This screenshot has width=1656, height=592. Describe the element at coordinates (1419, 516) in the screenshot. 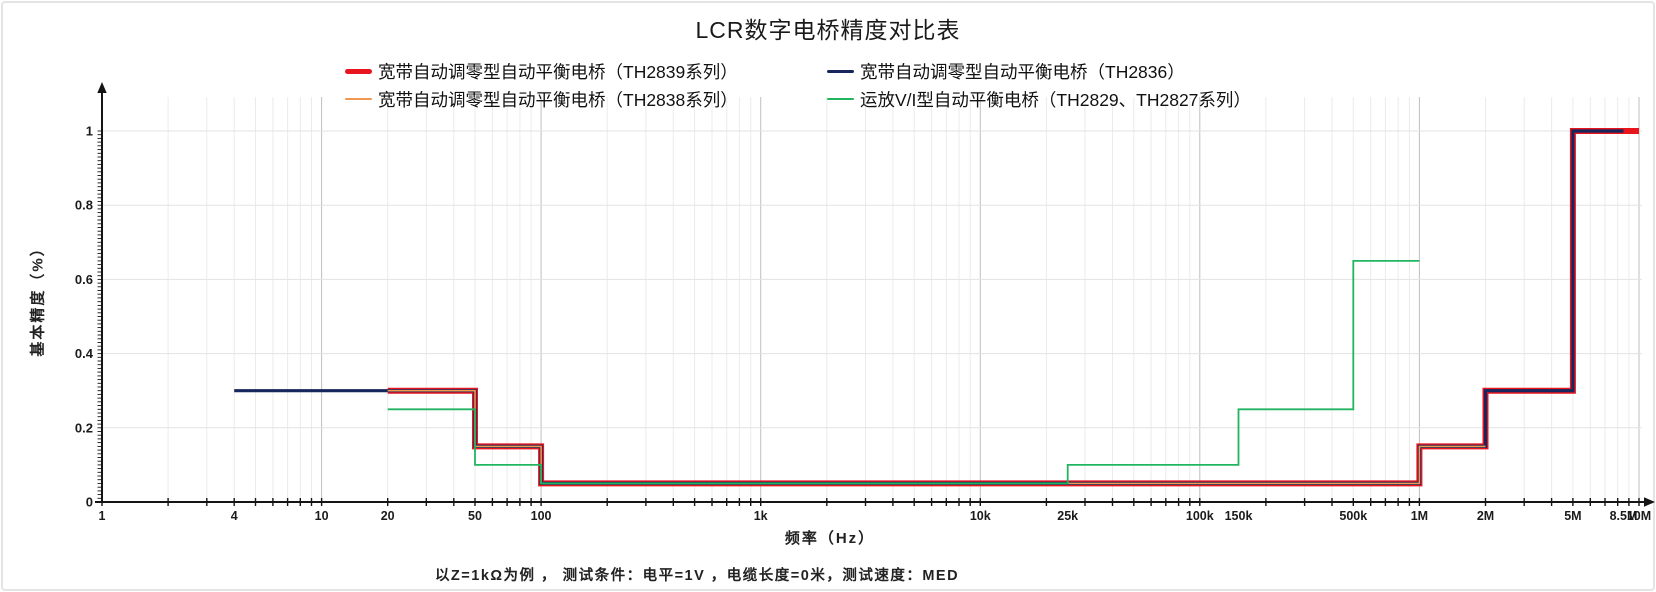

I see `svg-text: 1M` at that location.